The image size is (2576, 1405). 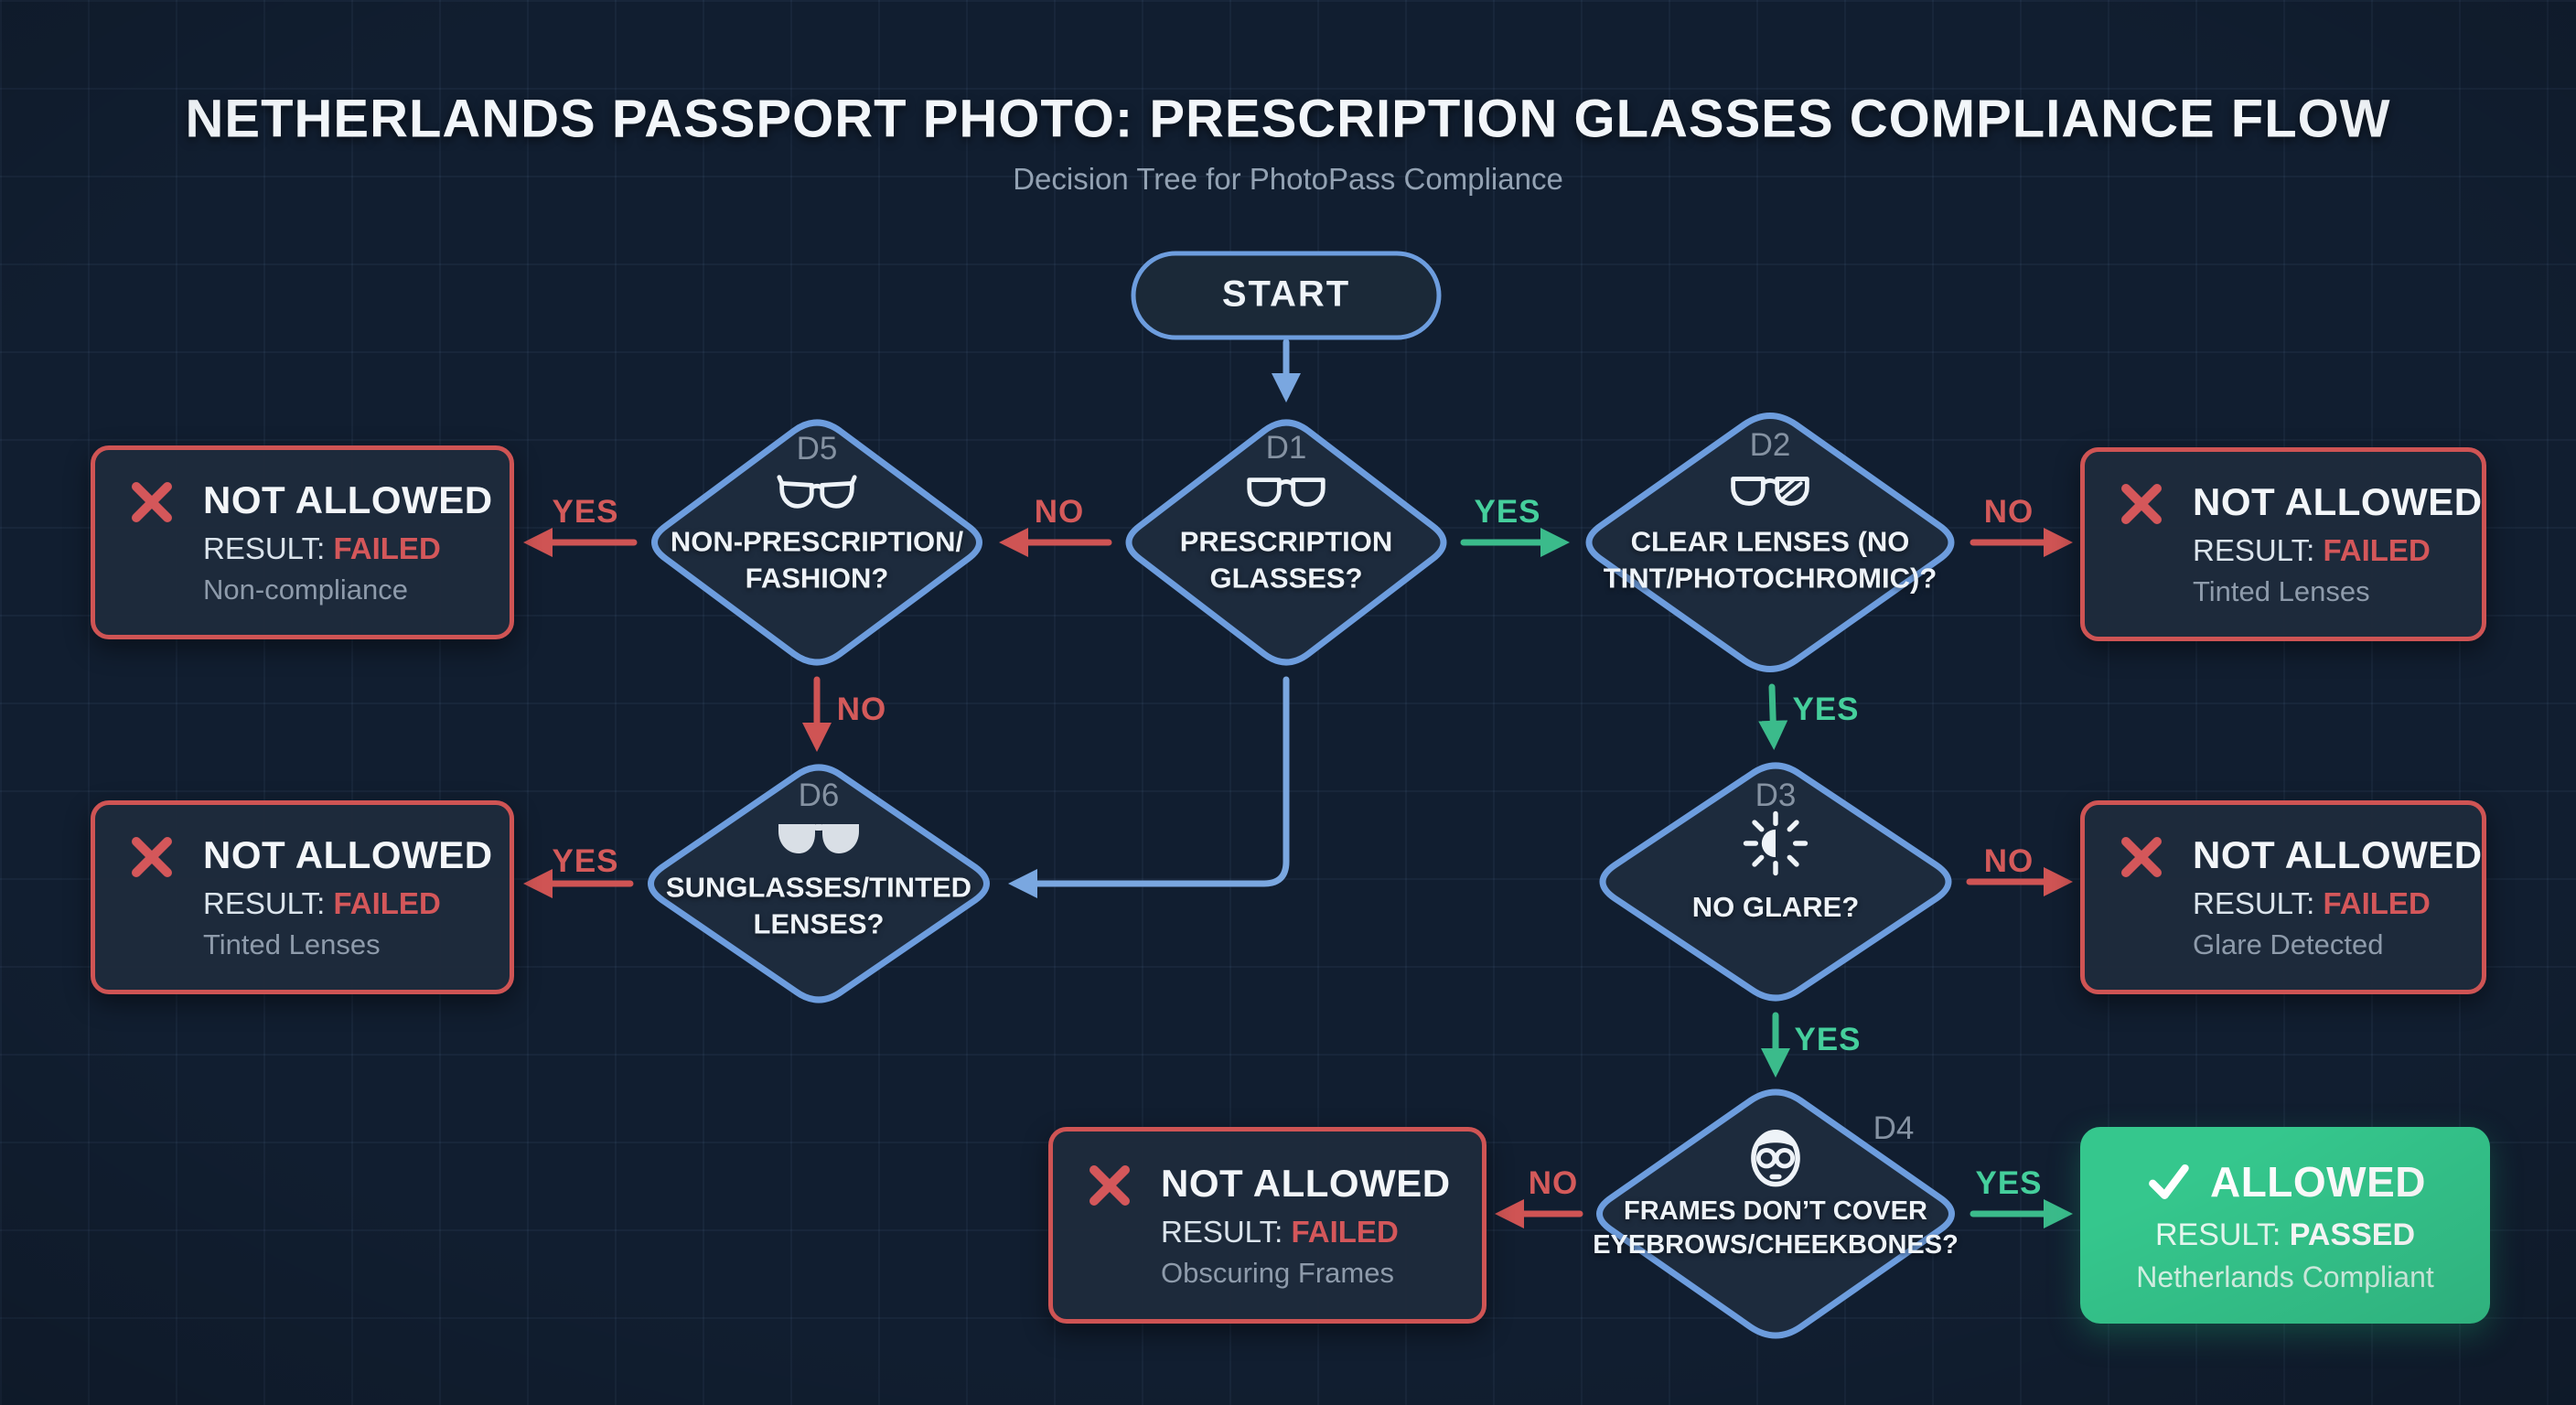 I want to click on start-node: START, so click(x=1286, y=294).